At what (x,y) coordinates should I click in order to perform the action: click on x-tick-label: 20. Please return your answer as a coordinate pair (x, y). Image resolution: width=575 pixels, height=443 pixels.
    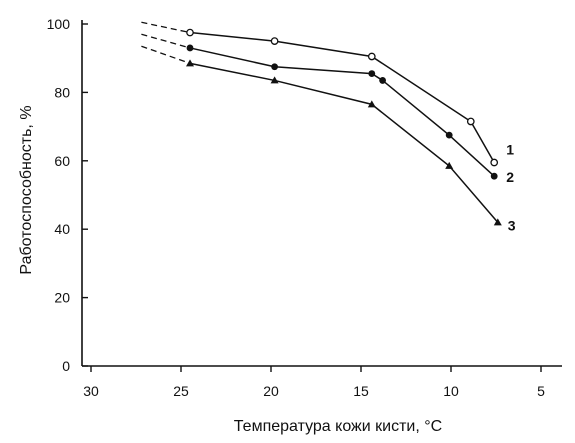
    Looking at the image, I should click on (271, 391).